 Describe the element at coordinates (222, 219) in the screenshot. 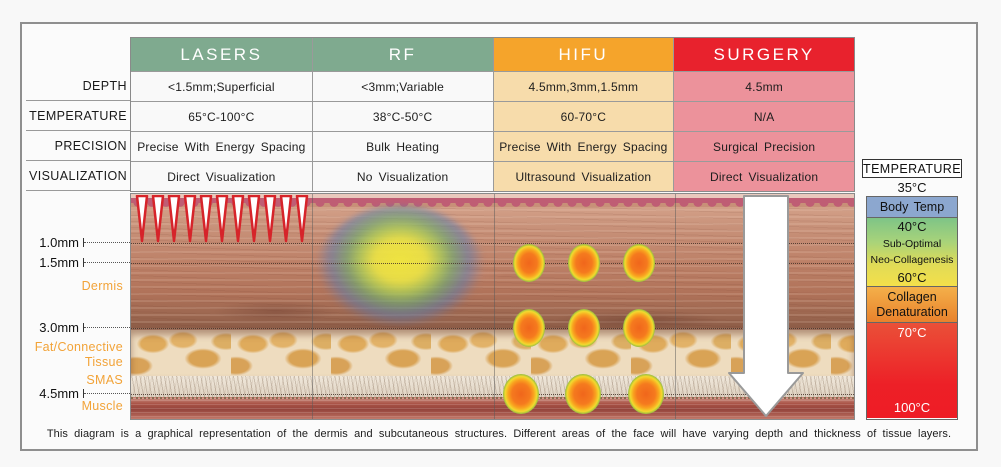

I see `laser-pulses-icon` at that location.